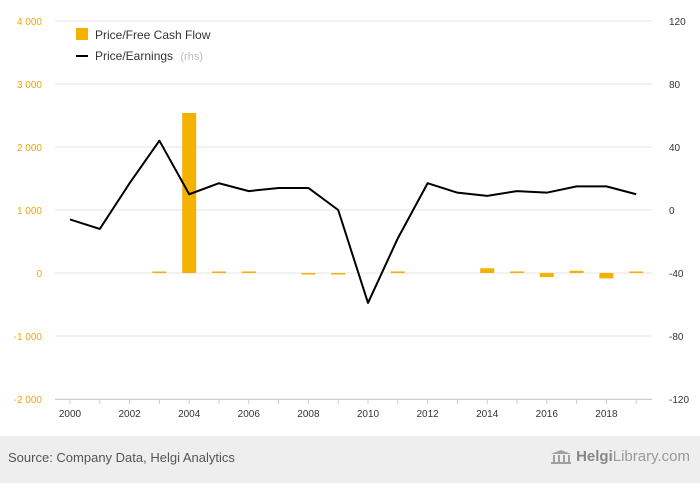 This screenshot has width=700, height=483. Describe the element at coordinates (134, 56) in the screenshot. I see `legend-label-pe-text: Price/Earnings` at that location.